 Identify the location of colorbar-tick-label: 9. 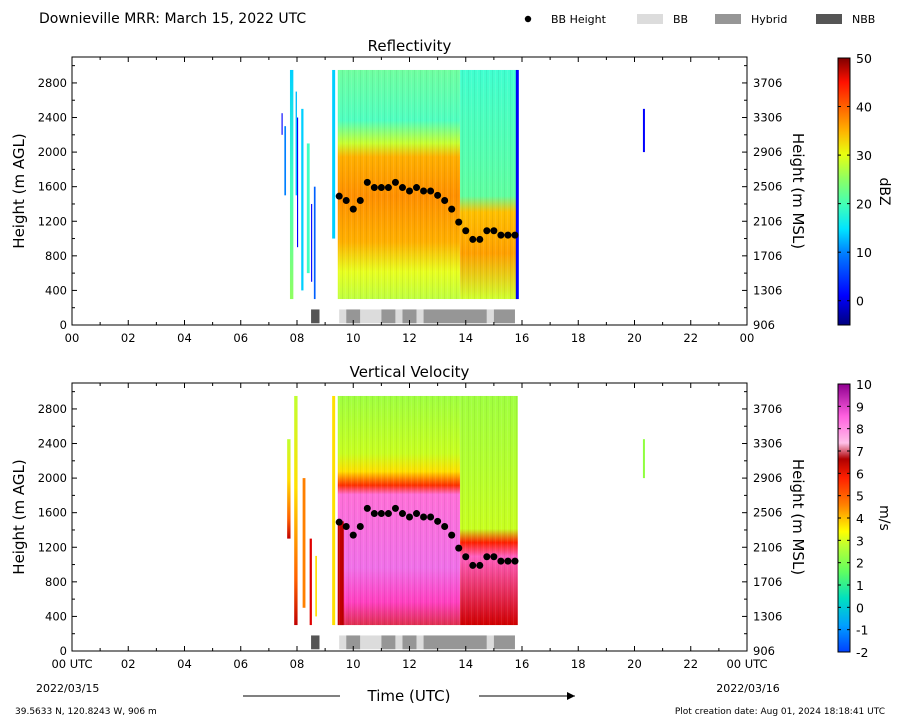
(860, 406).